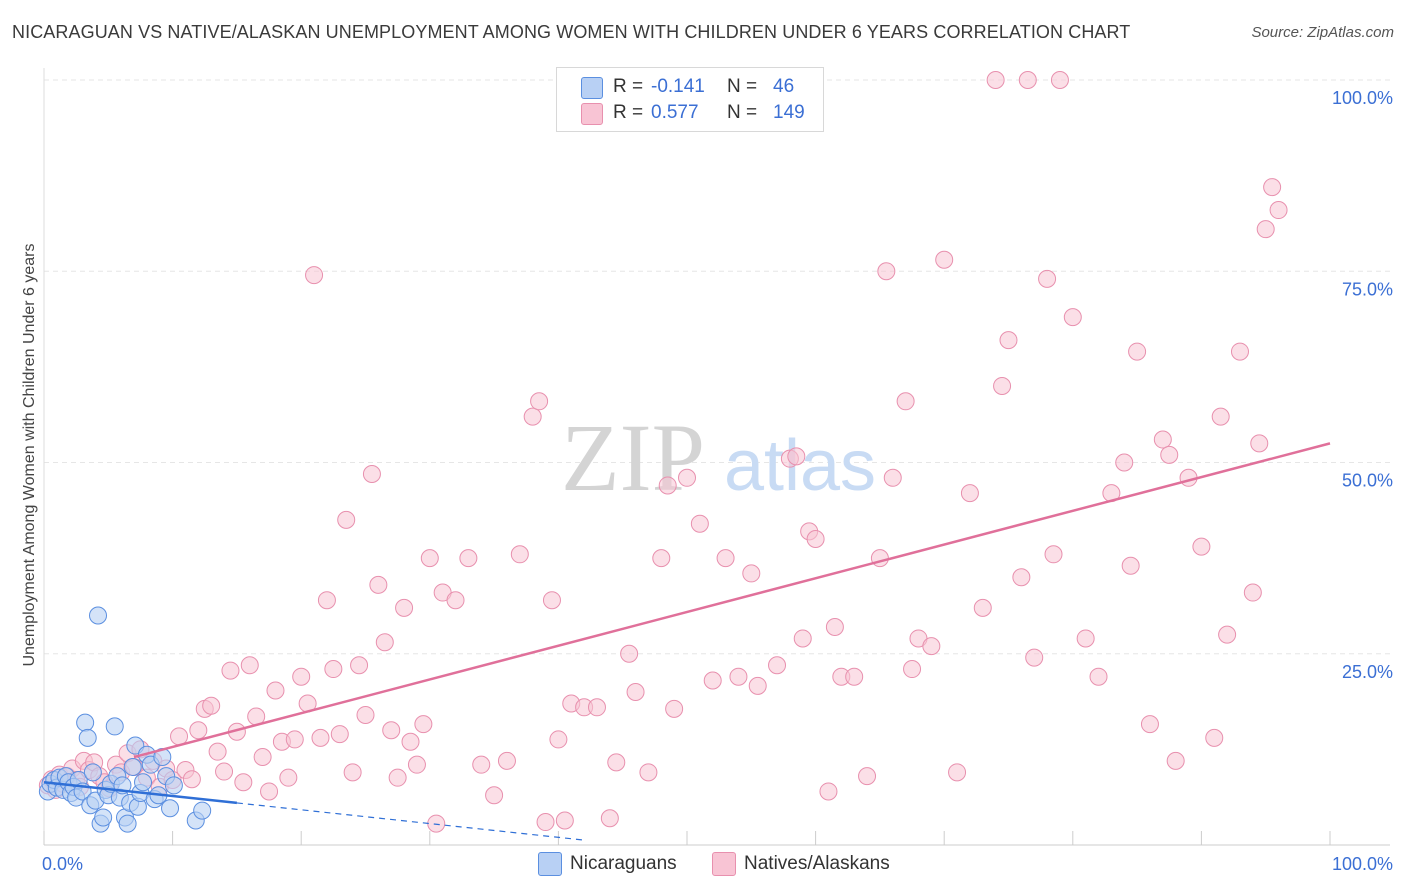 The image size is (1406, 892). What do you see at coordinates (628, 112) in the screenshot?
I see `legend-r-label: R =` at bounding box center [628, 112].